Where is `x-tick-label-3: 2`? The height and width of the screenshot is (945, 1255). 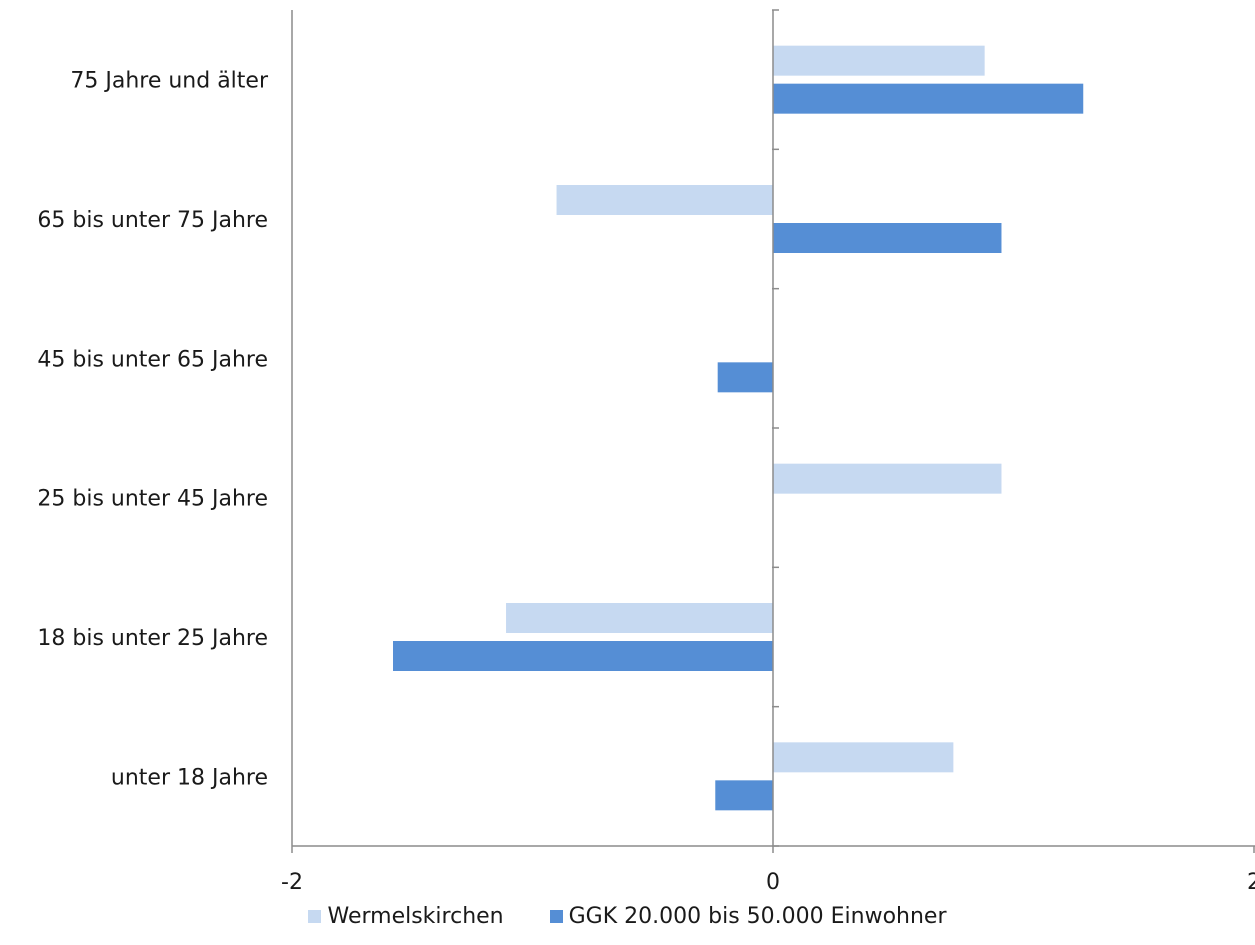
x-tick-label-3: 2 is located at coordinates (1251, 882).